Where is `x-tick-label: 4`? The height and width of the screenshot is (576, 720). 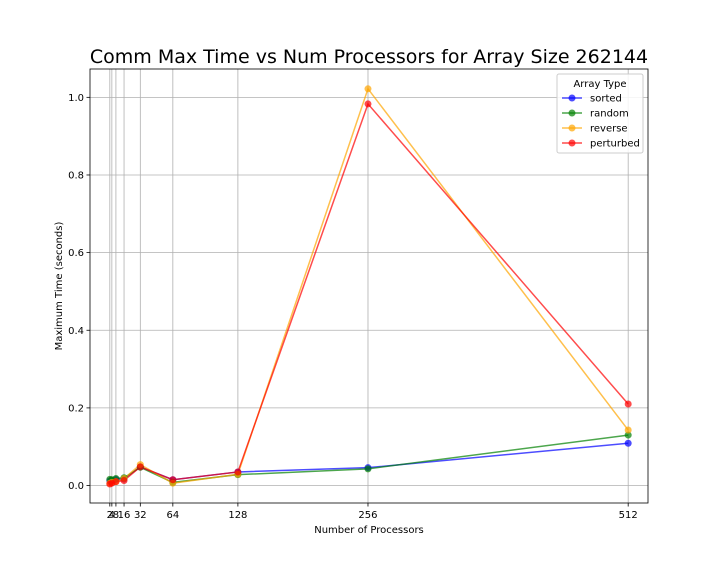
x-tick-label: 4 is located at coordinates (112, 515).